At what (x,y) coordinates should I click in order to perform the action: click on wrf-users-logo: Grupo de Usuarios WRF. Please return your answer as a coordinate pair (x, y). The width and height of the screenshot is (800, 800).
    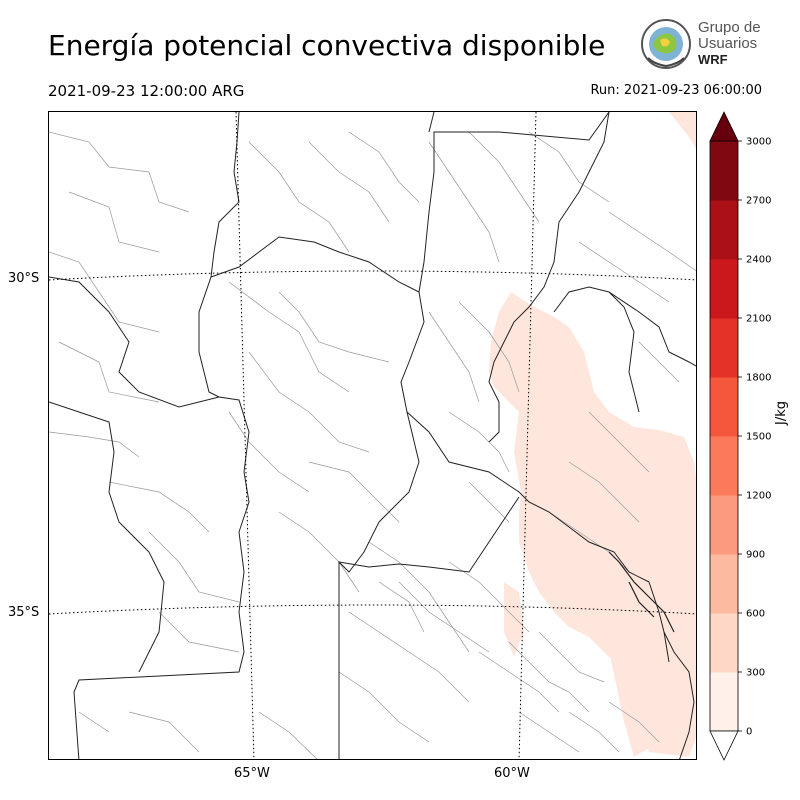
    Looking at the image, I should click on (703, 44).